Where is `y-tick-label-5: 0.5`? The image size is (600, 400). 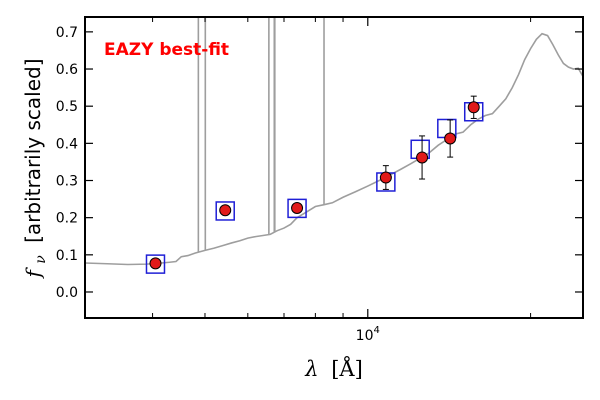 y-tick-label-5: 0.5 is located at coordinates (67, 107).